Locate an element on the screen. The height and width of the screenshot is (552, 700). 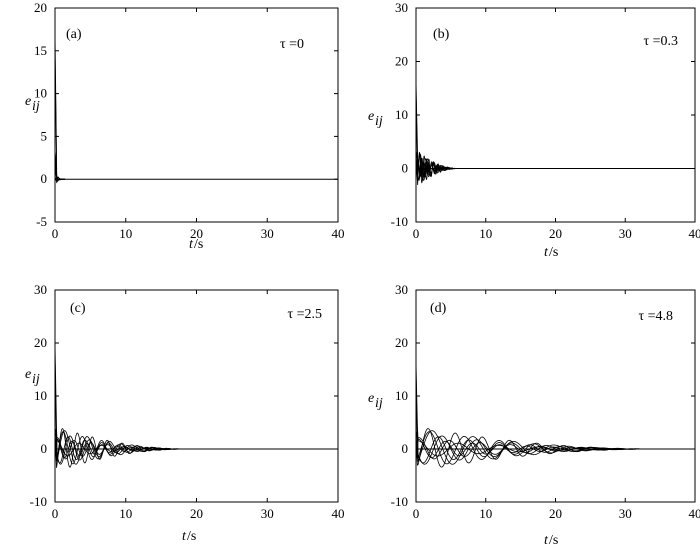
panel-label: (a) is located at coordinates (74, 34).